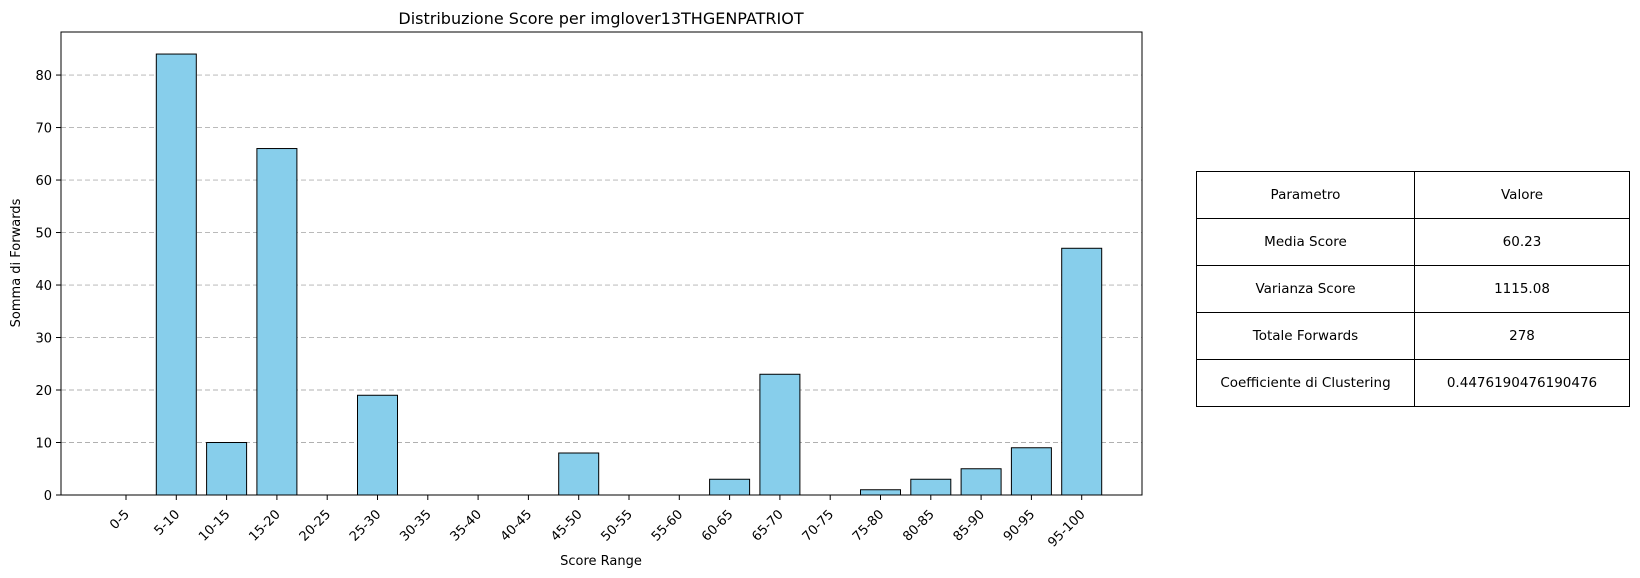  What do you see at coordinates (466, 525) in the screenshot?
I see `x-tick-label: 35-40` at bounding box center [466, 525].